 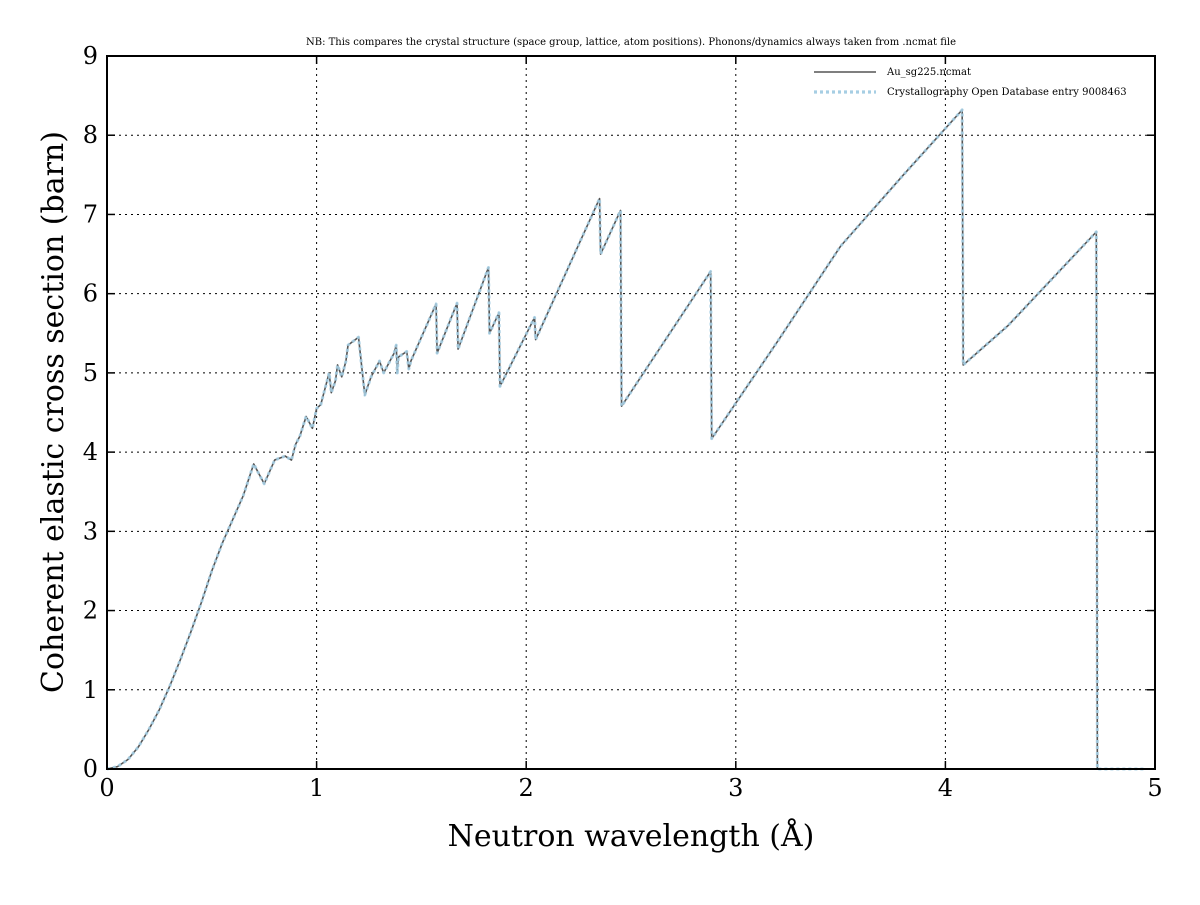 I want to click on x-axis-title: Neutron wavelength (Å), so click(x=631, y=836).